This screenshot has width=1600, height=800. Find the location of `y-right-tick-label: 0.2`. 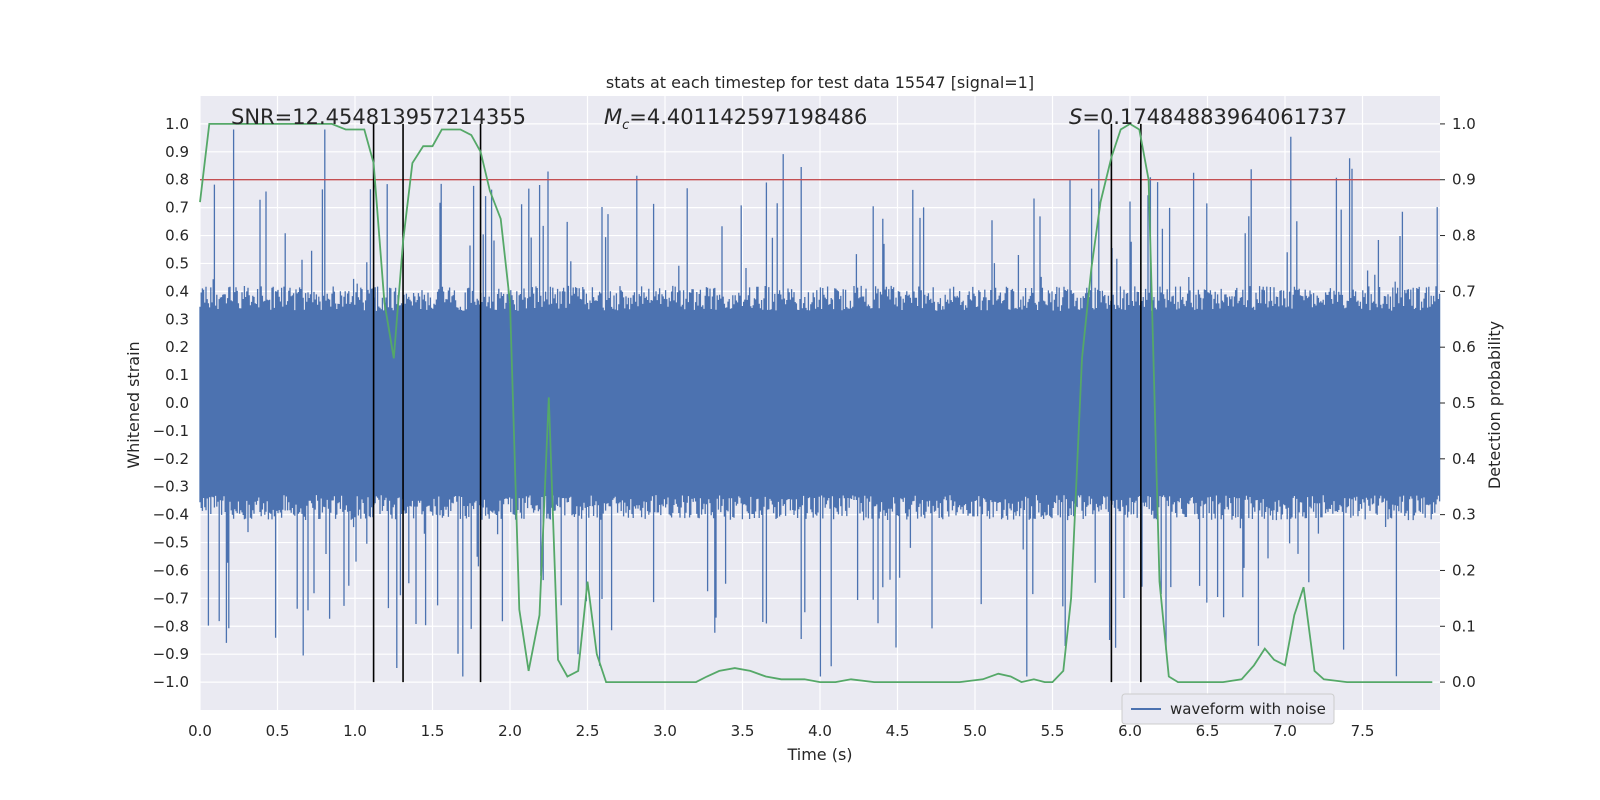

y-right-tick-label: 0.2 is located at coordinates (1464, 570).